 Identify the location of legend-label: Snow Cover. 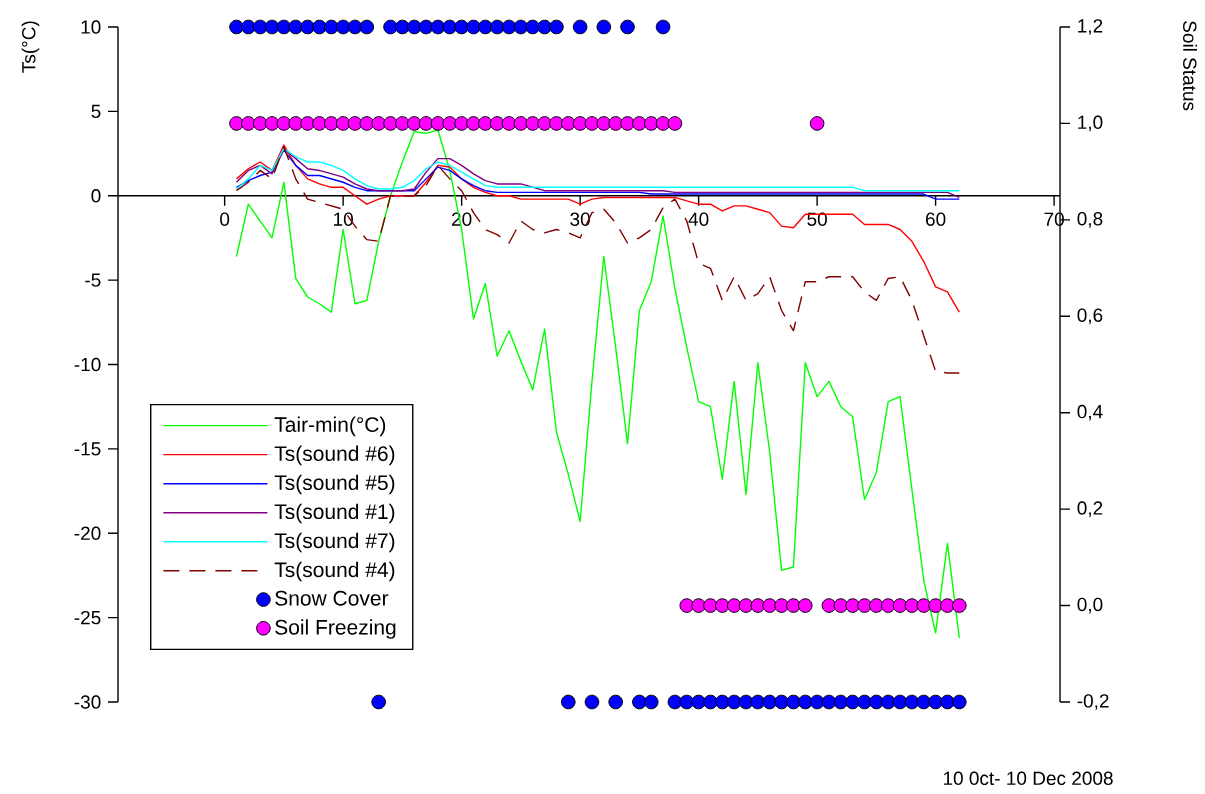
(332, 598).